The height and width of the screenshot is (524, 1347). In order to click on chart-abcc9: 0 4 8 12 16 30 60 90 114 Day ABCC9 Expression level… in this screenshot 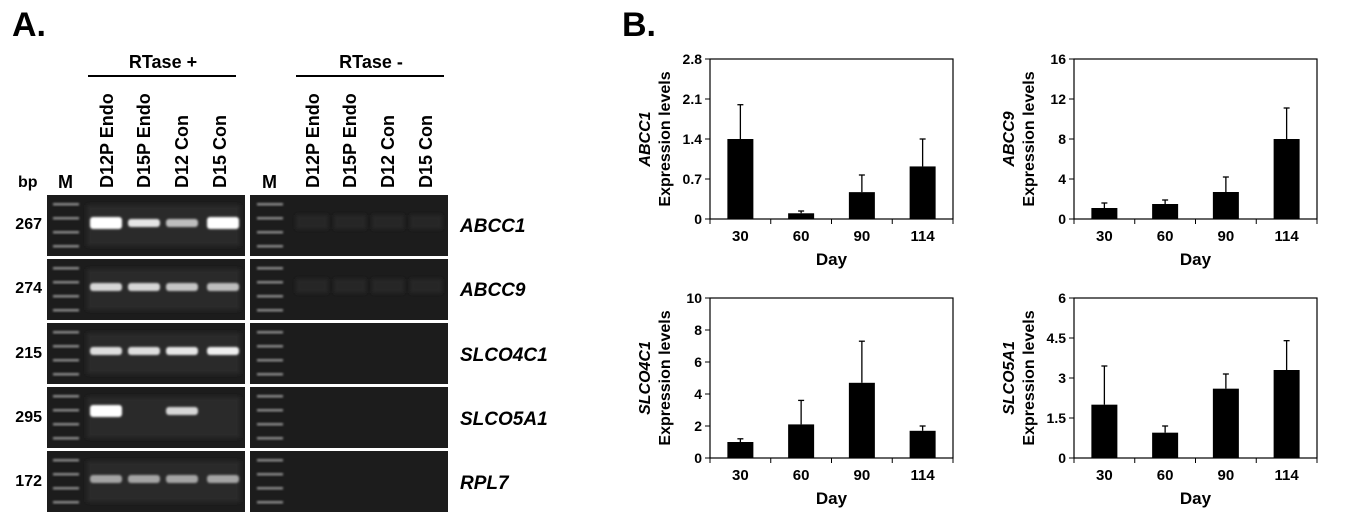, I will do `click(1159, 160)`.